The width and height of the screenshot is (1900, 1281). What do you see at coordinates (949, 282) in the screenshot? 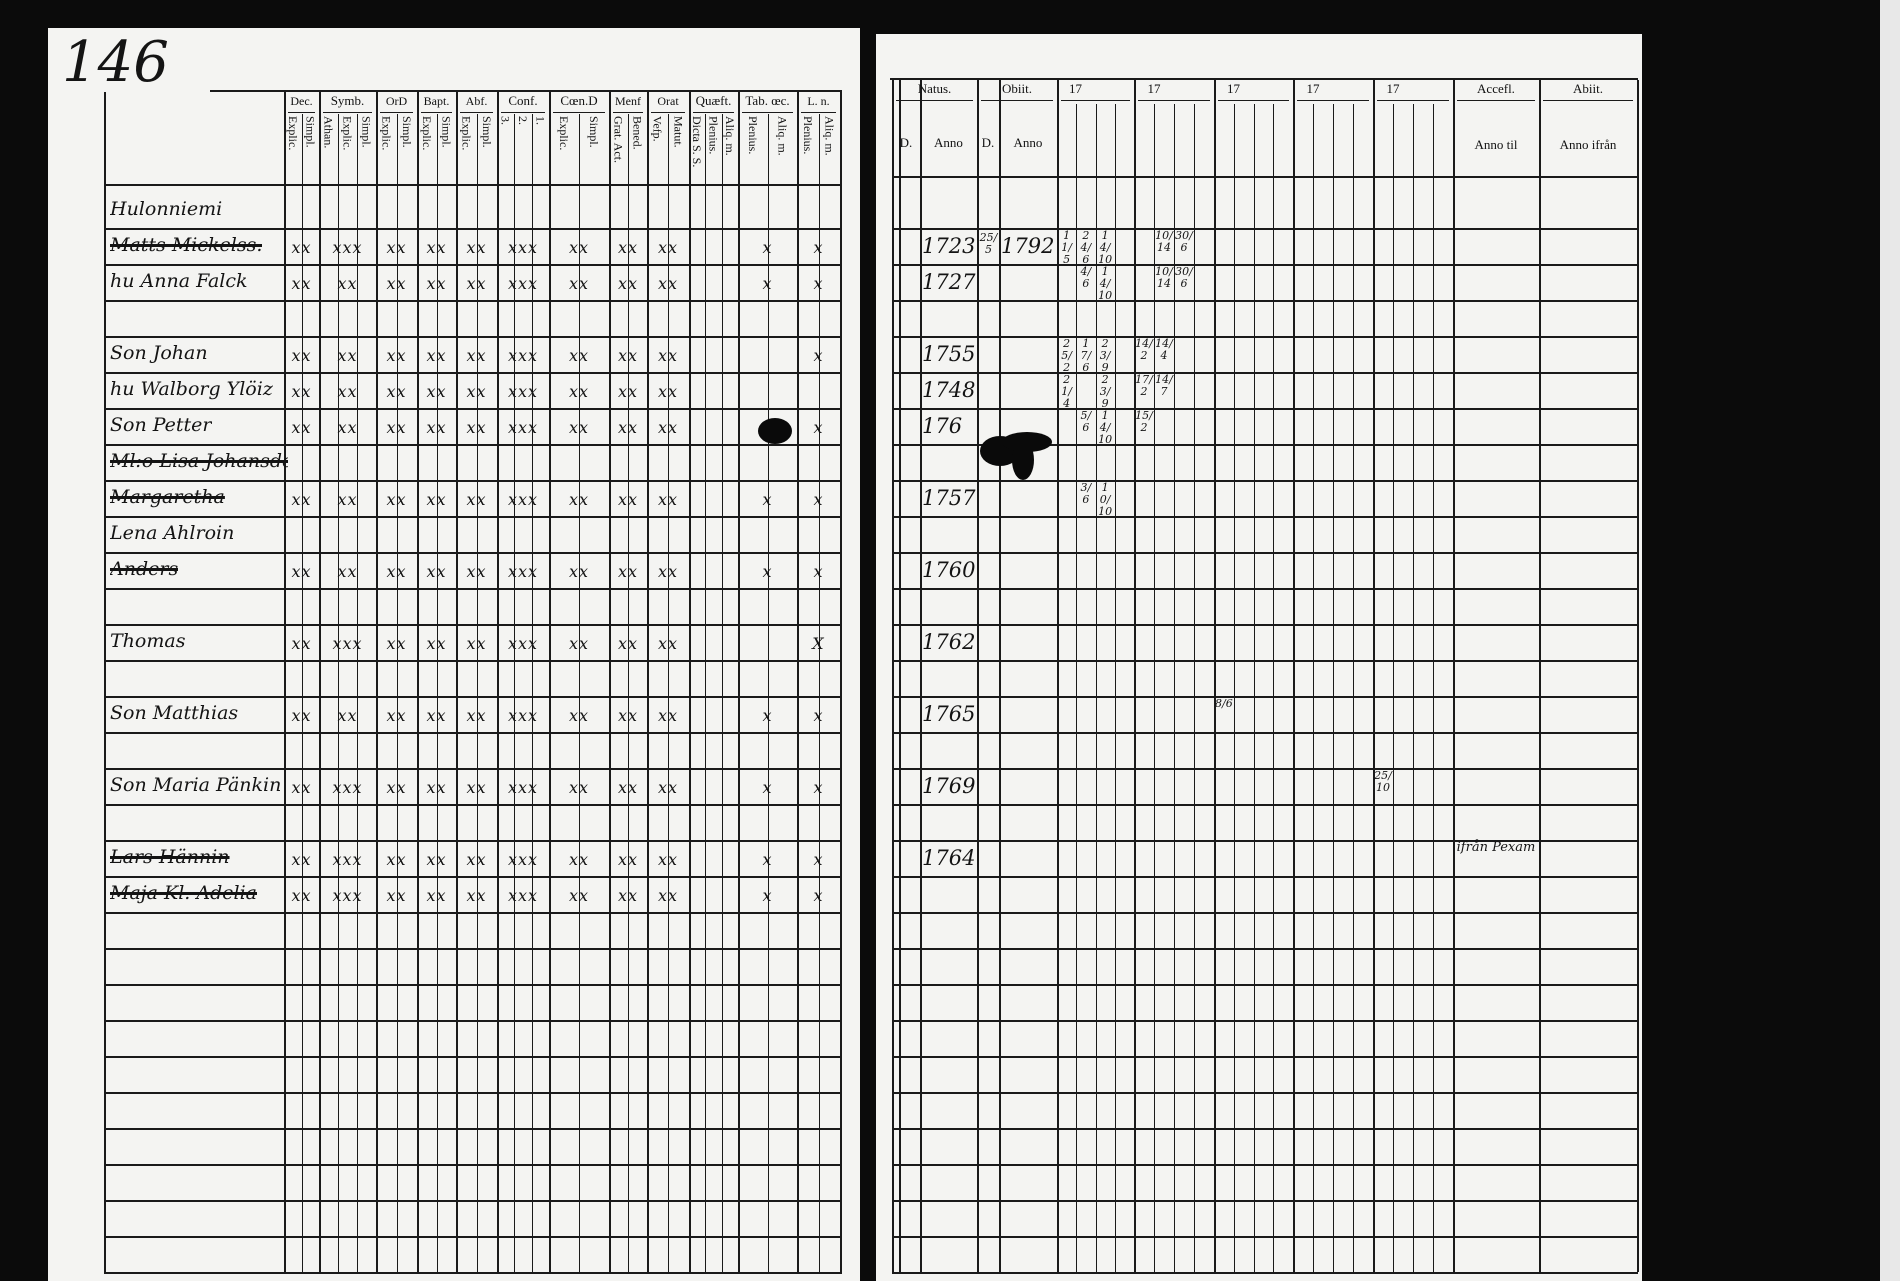
I see `natus-year: 1727` at bounding box center [949, 282].